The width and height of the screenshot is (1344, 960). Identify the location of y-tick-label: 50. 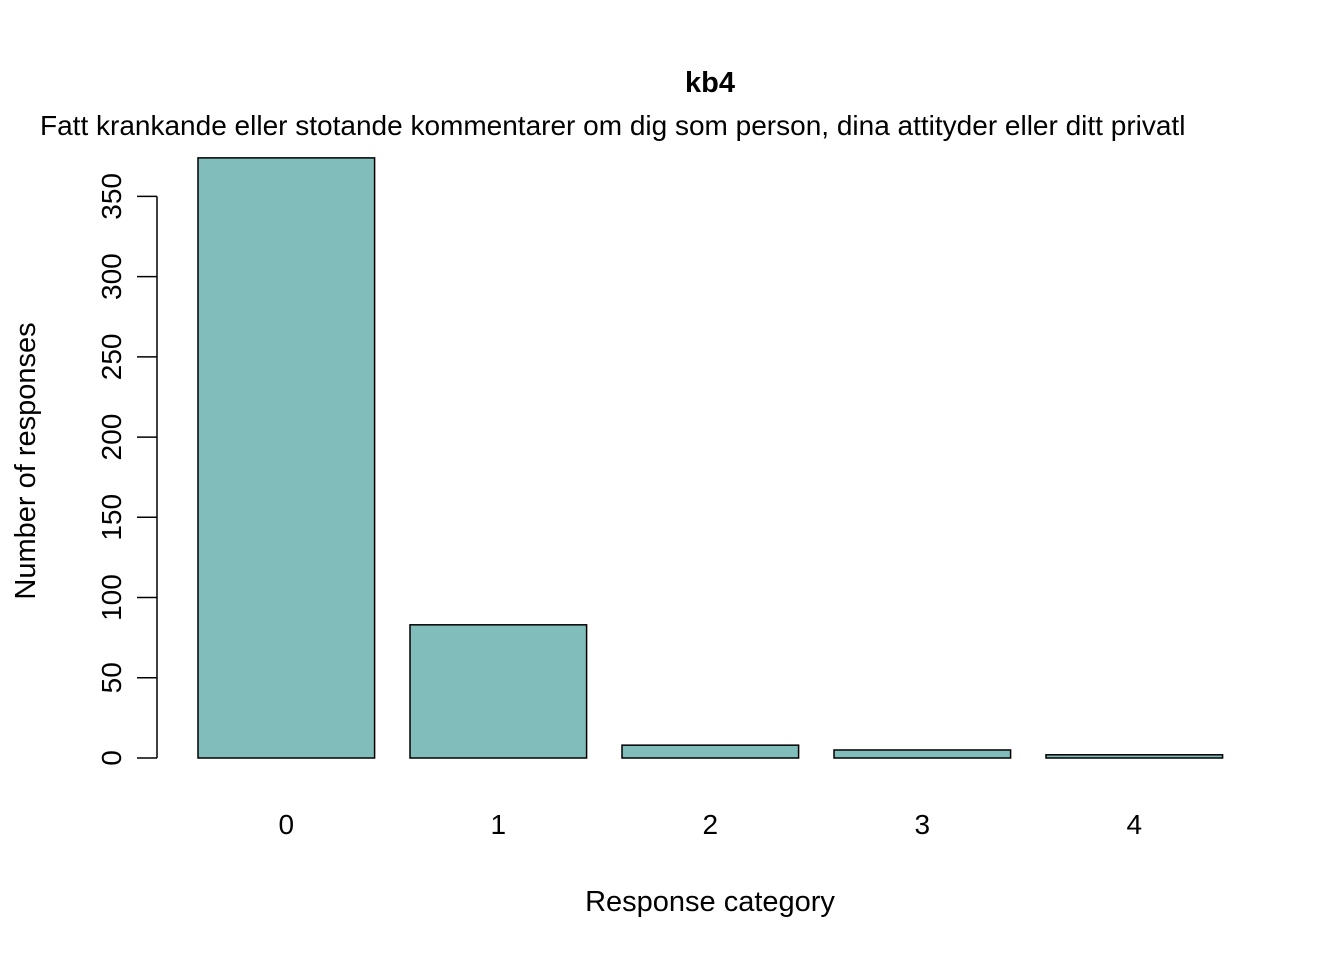
(111, 677).